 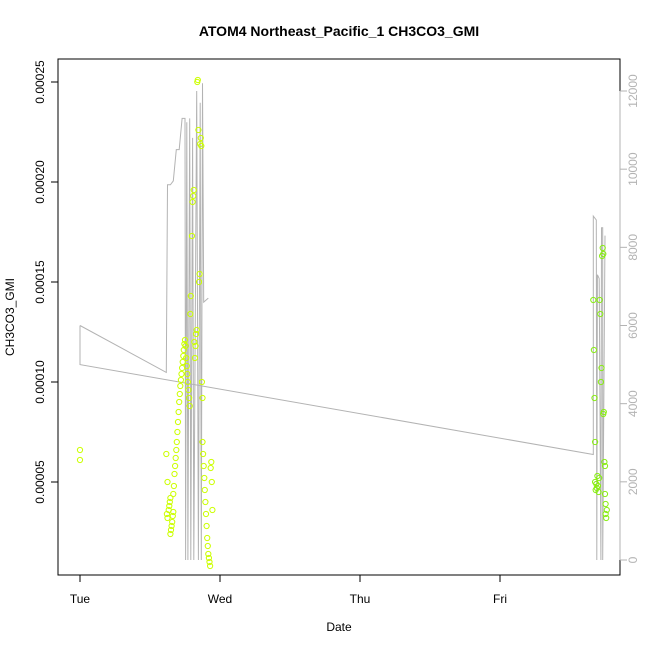 What do you see at coordinates (633, 247) in the screenshot?
I see `right-tick-label: 8000` at bounding box center [633, 247].